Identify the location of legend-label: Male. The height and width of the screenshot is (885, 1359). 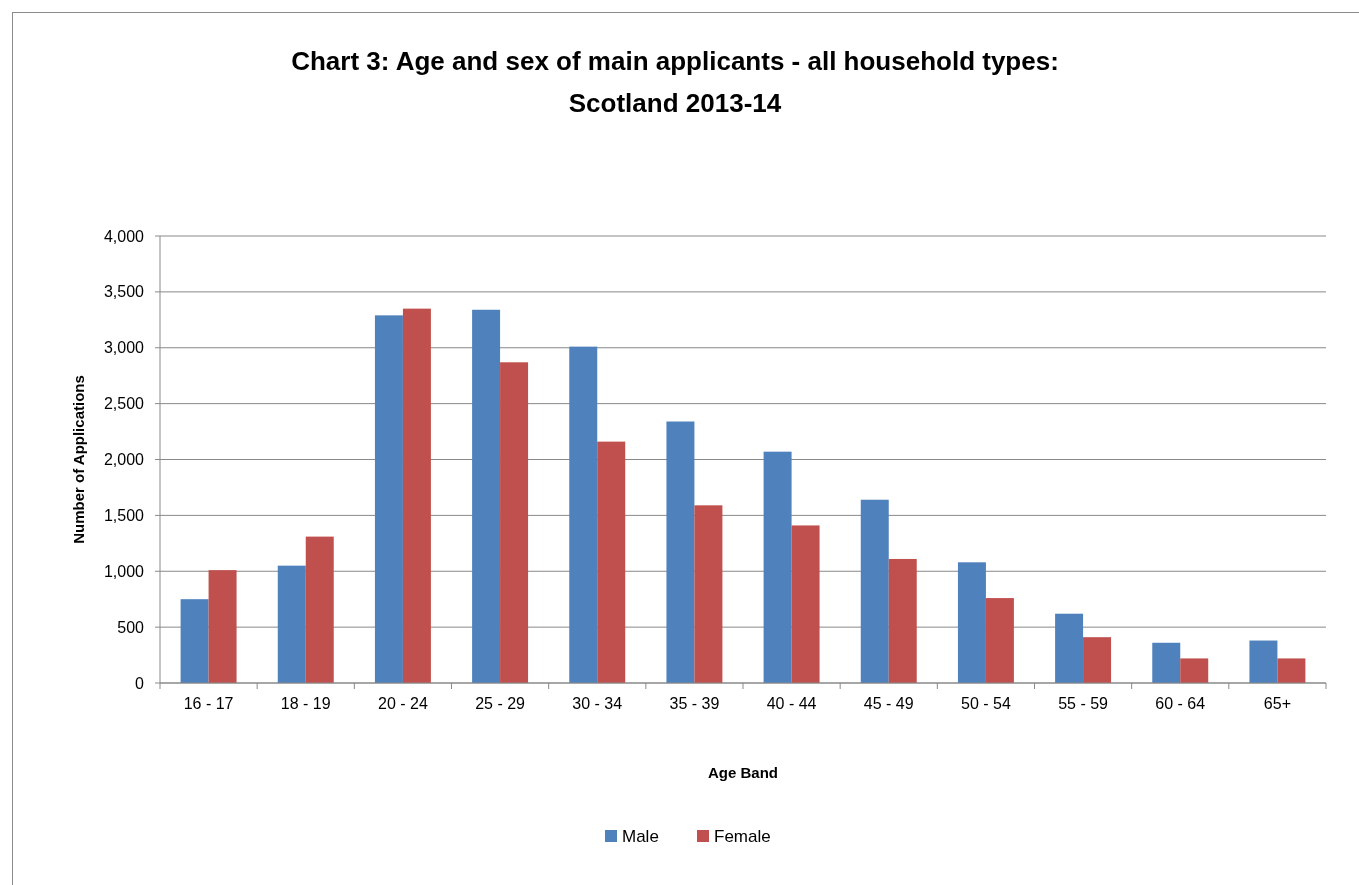
(640, 836).